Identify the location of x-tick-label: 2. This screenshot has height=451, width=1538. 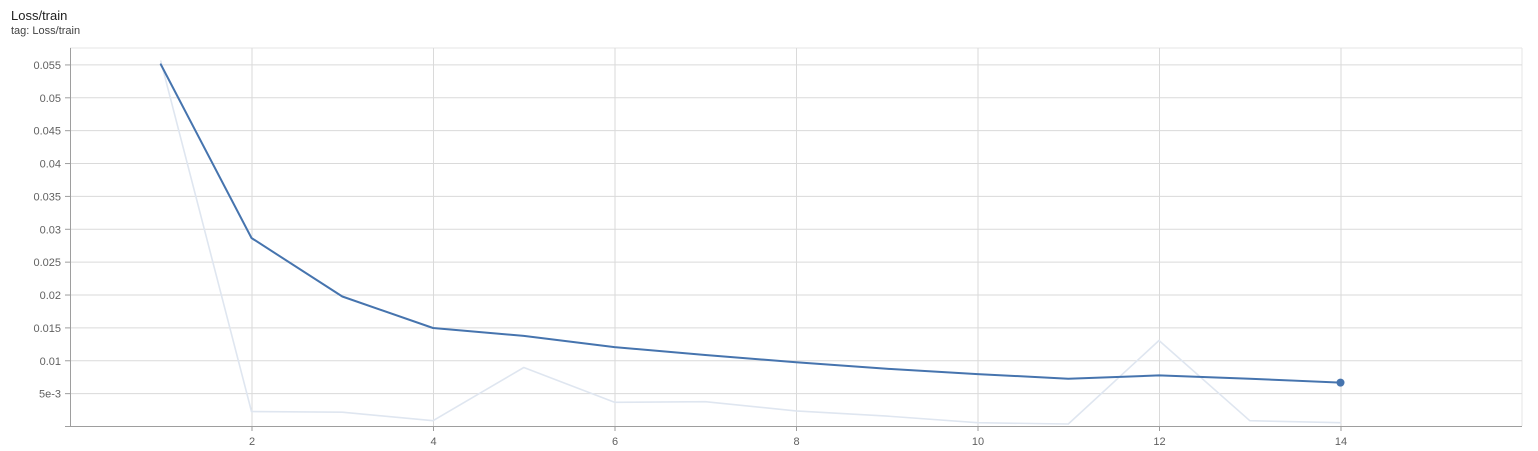
(252, 442).